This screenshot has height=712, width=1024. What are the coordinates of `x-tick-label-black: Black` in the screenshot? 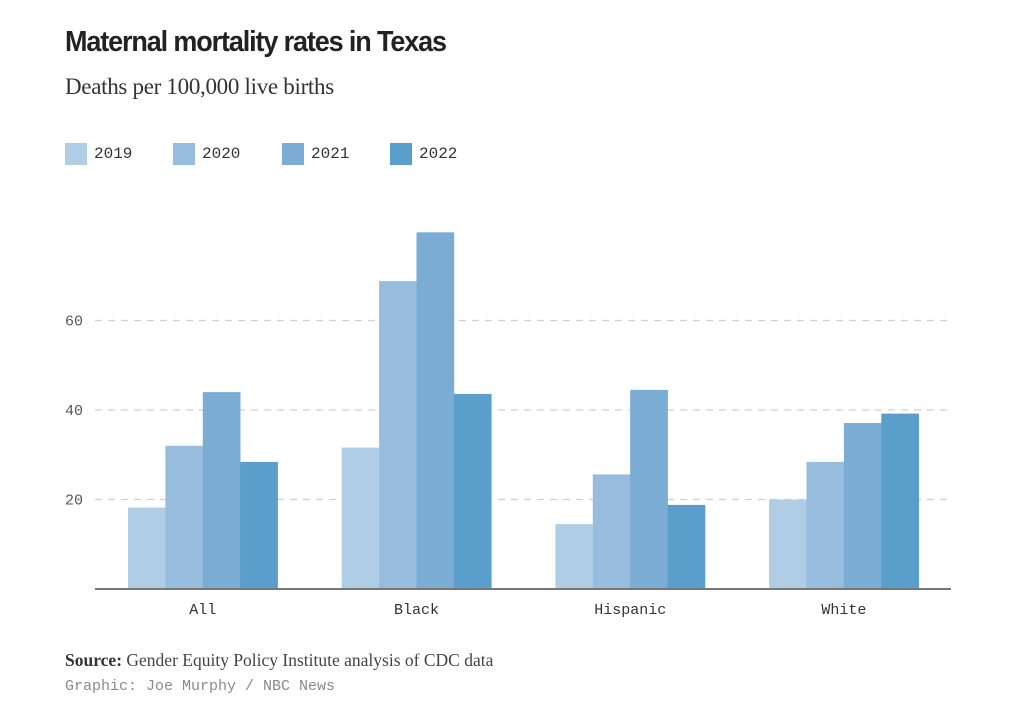 It's located at (416, 610).